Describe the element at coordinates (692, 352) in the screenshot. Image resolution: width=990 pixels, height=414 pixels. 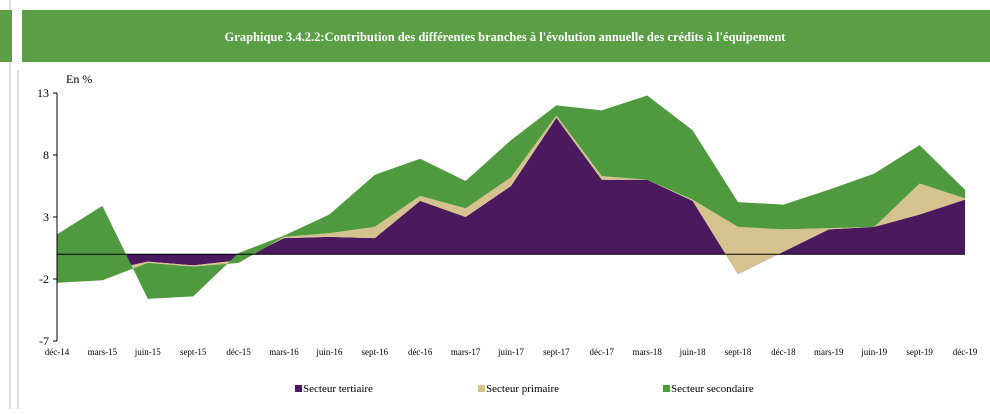
I see `x-tick-label: juin-18` at that location.